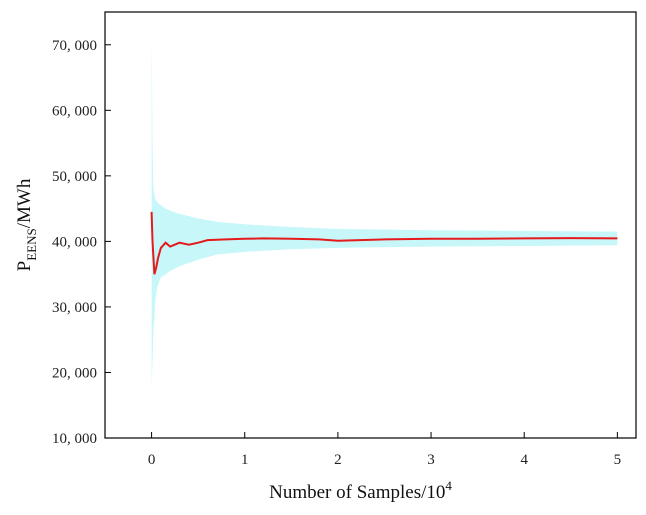  I want to click on x-tick-label: 5, so click(618, 460).